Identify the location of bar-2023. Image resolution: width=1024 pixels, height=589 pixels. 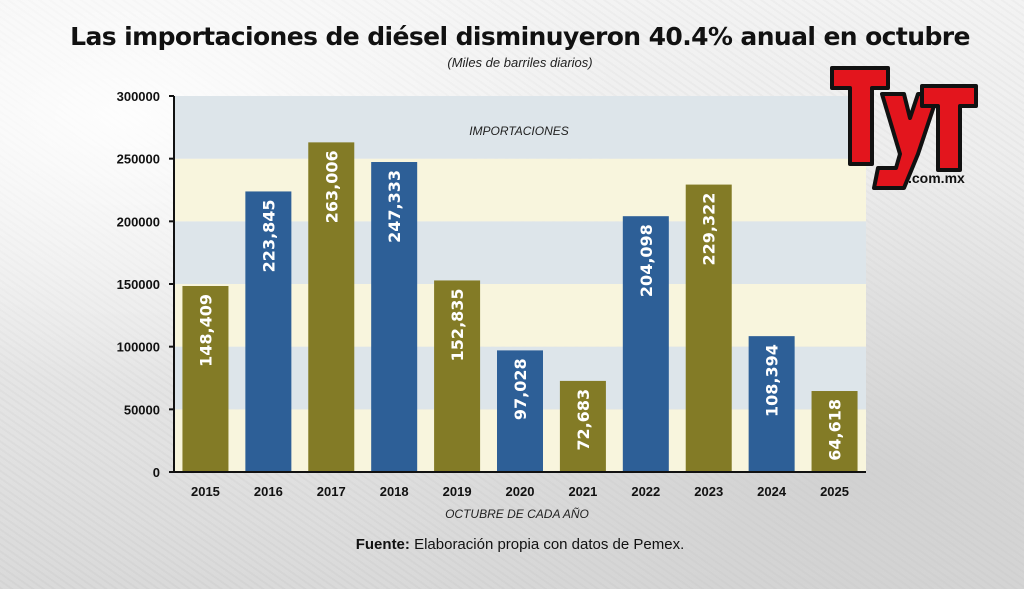
(708, 328).